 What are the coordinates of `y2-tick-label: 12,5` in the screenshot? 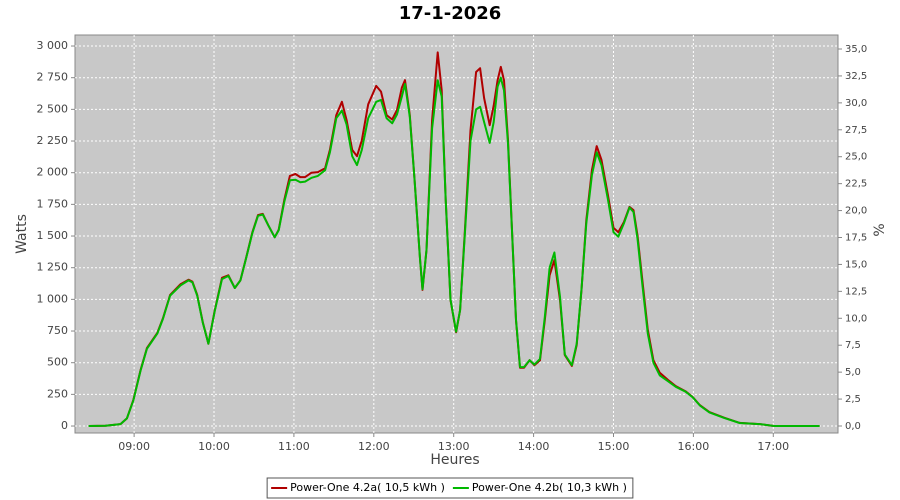 It's located at (856, 291).